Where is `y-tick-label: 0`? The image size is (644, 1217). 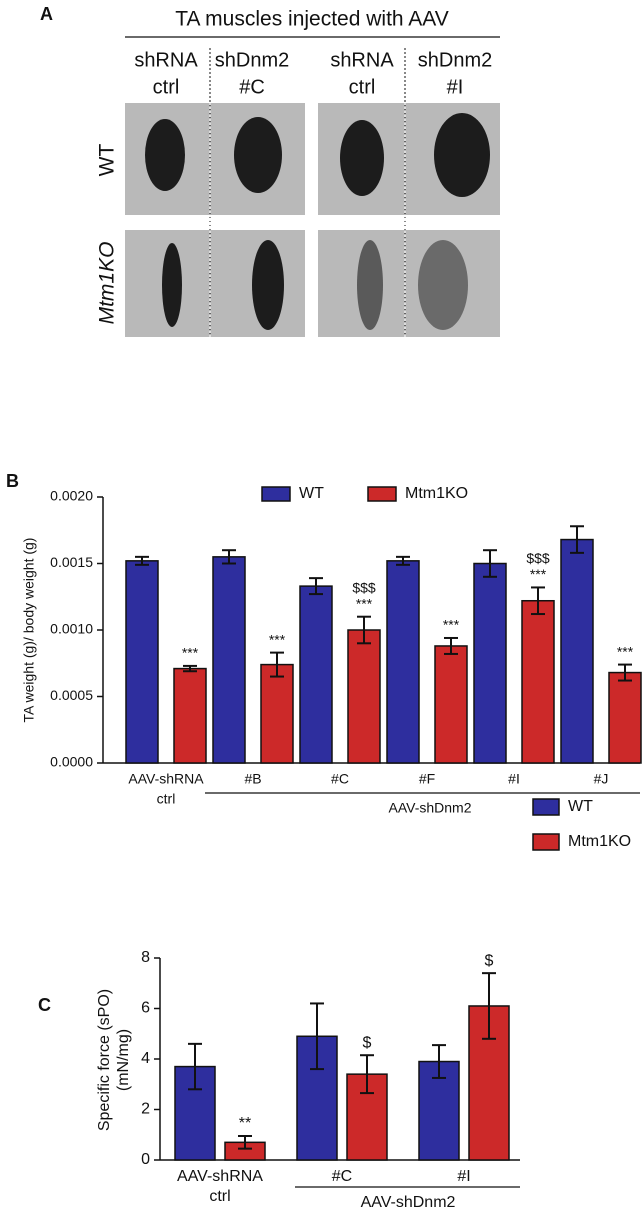
y-tick-label: 0 is located at coordinates (145, 1159).